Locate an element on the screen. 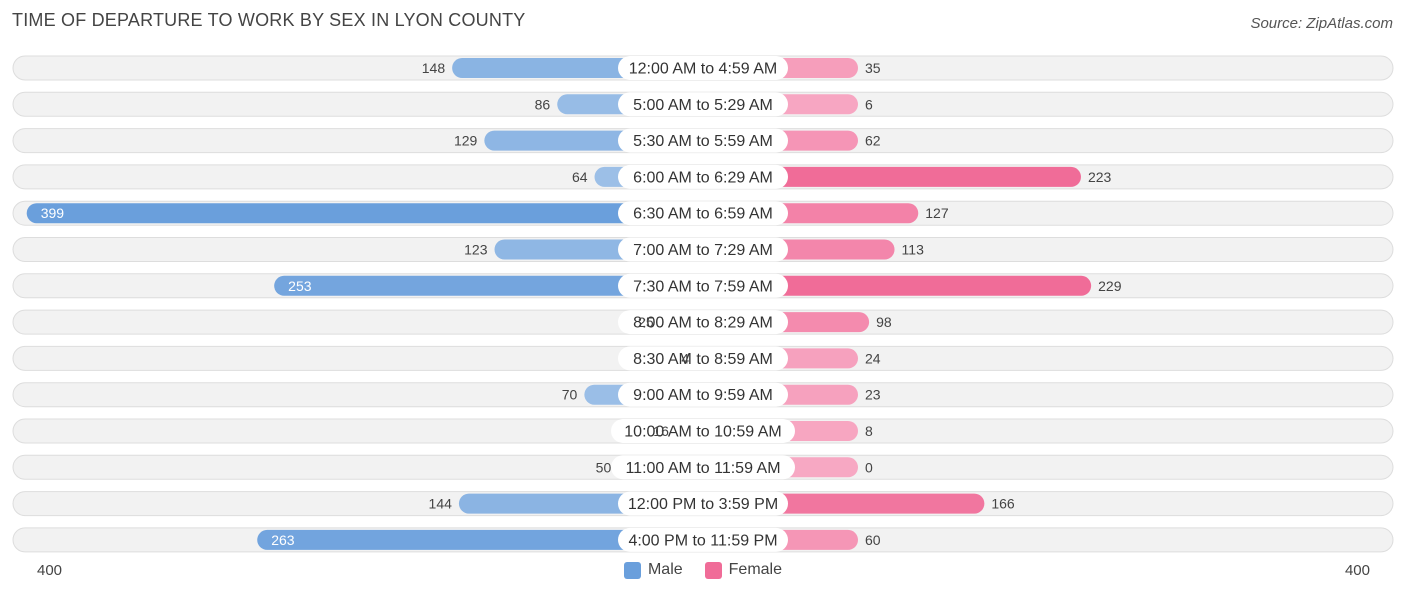 Image resolution: width=1406 pixels, height=595 pixels. chart-row: 8:30 AM to 8:59 AM4 24 is located at coordinates (703, 358).